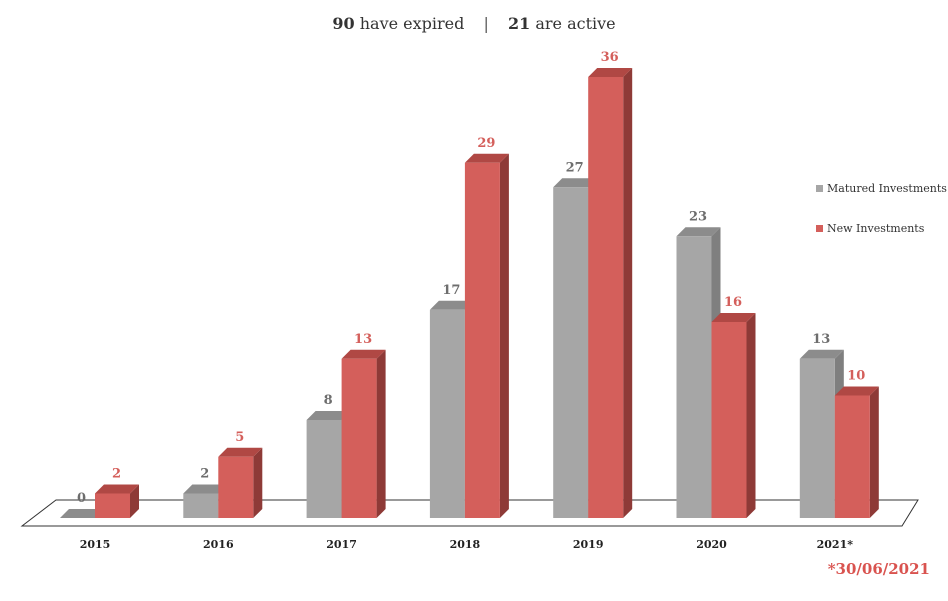 This screenshot has height=601, width=948. What do you see at coordinates (240, 452) in the screenshot?
I see `bar-top-new-2016` at bounding box center [240, 452].